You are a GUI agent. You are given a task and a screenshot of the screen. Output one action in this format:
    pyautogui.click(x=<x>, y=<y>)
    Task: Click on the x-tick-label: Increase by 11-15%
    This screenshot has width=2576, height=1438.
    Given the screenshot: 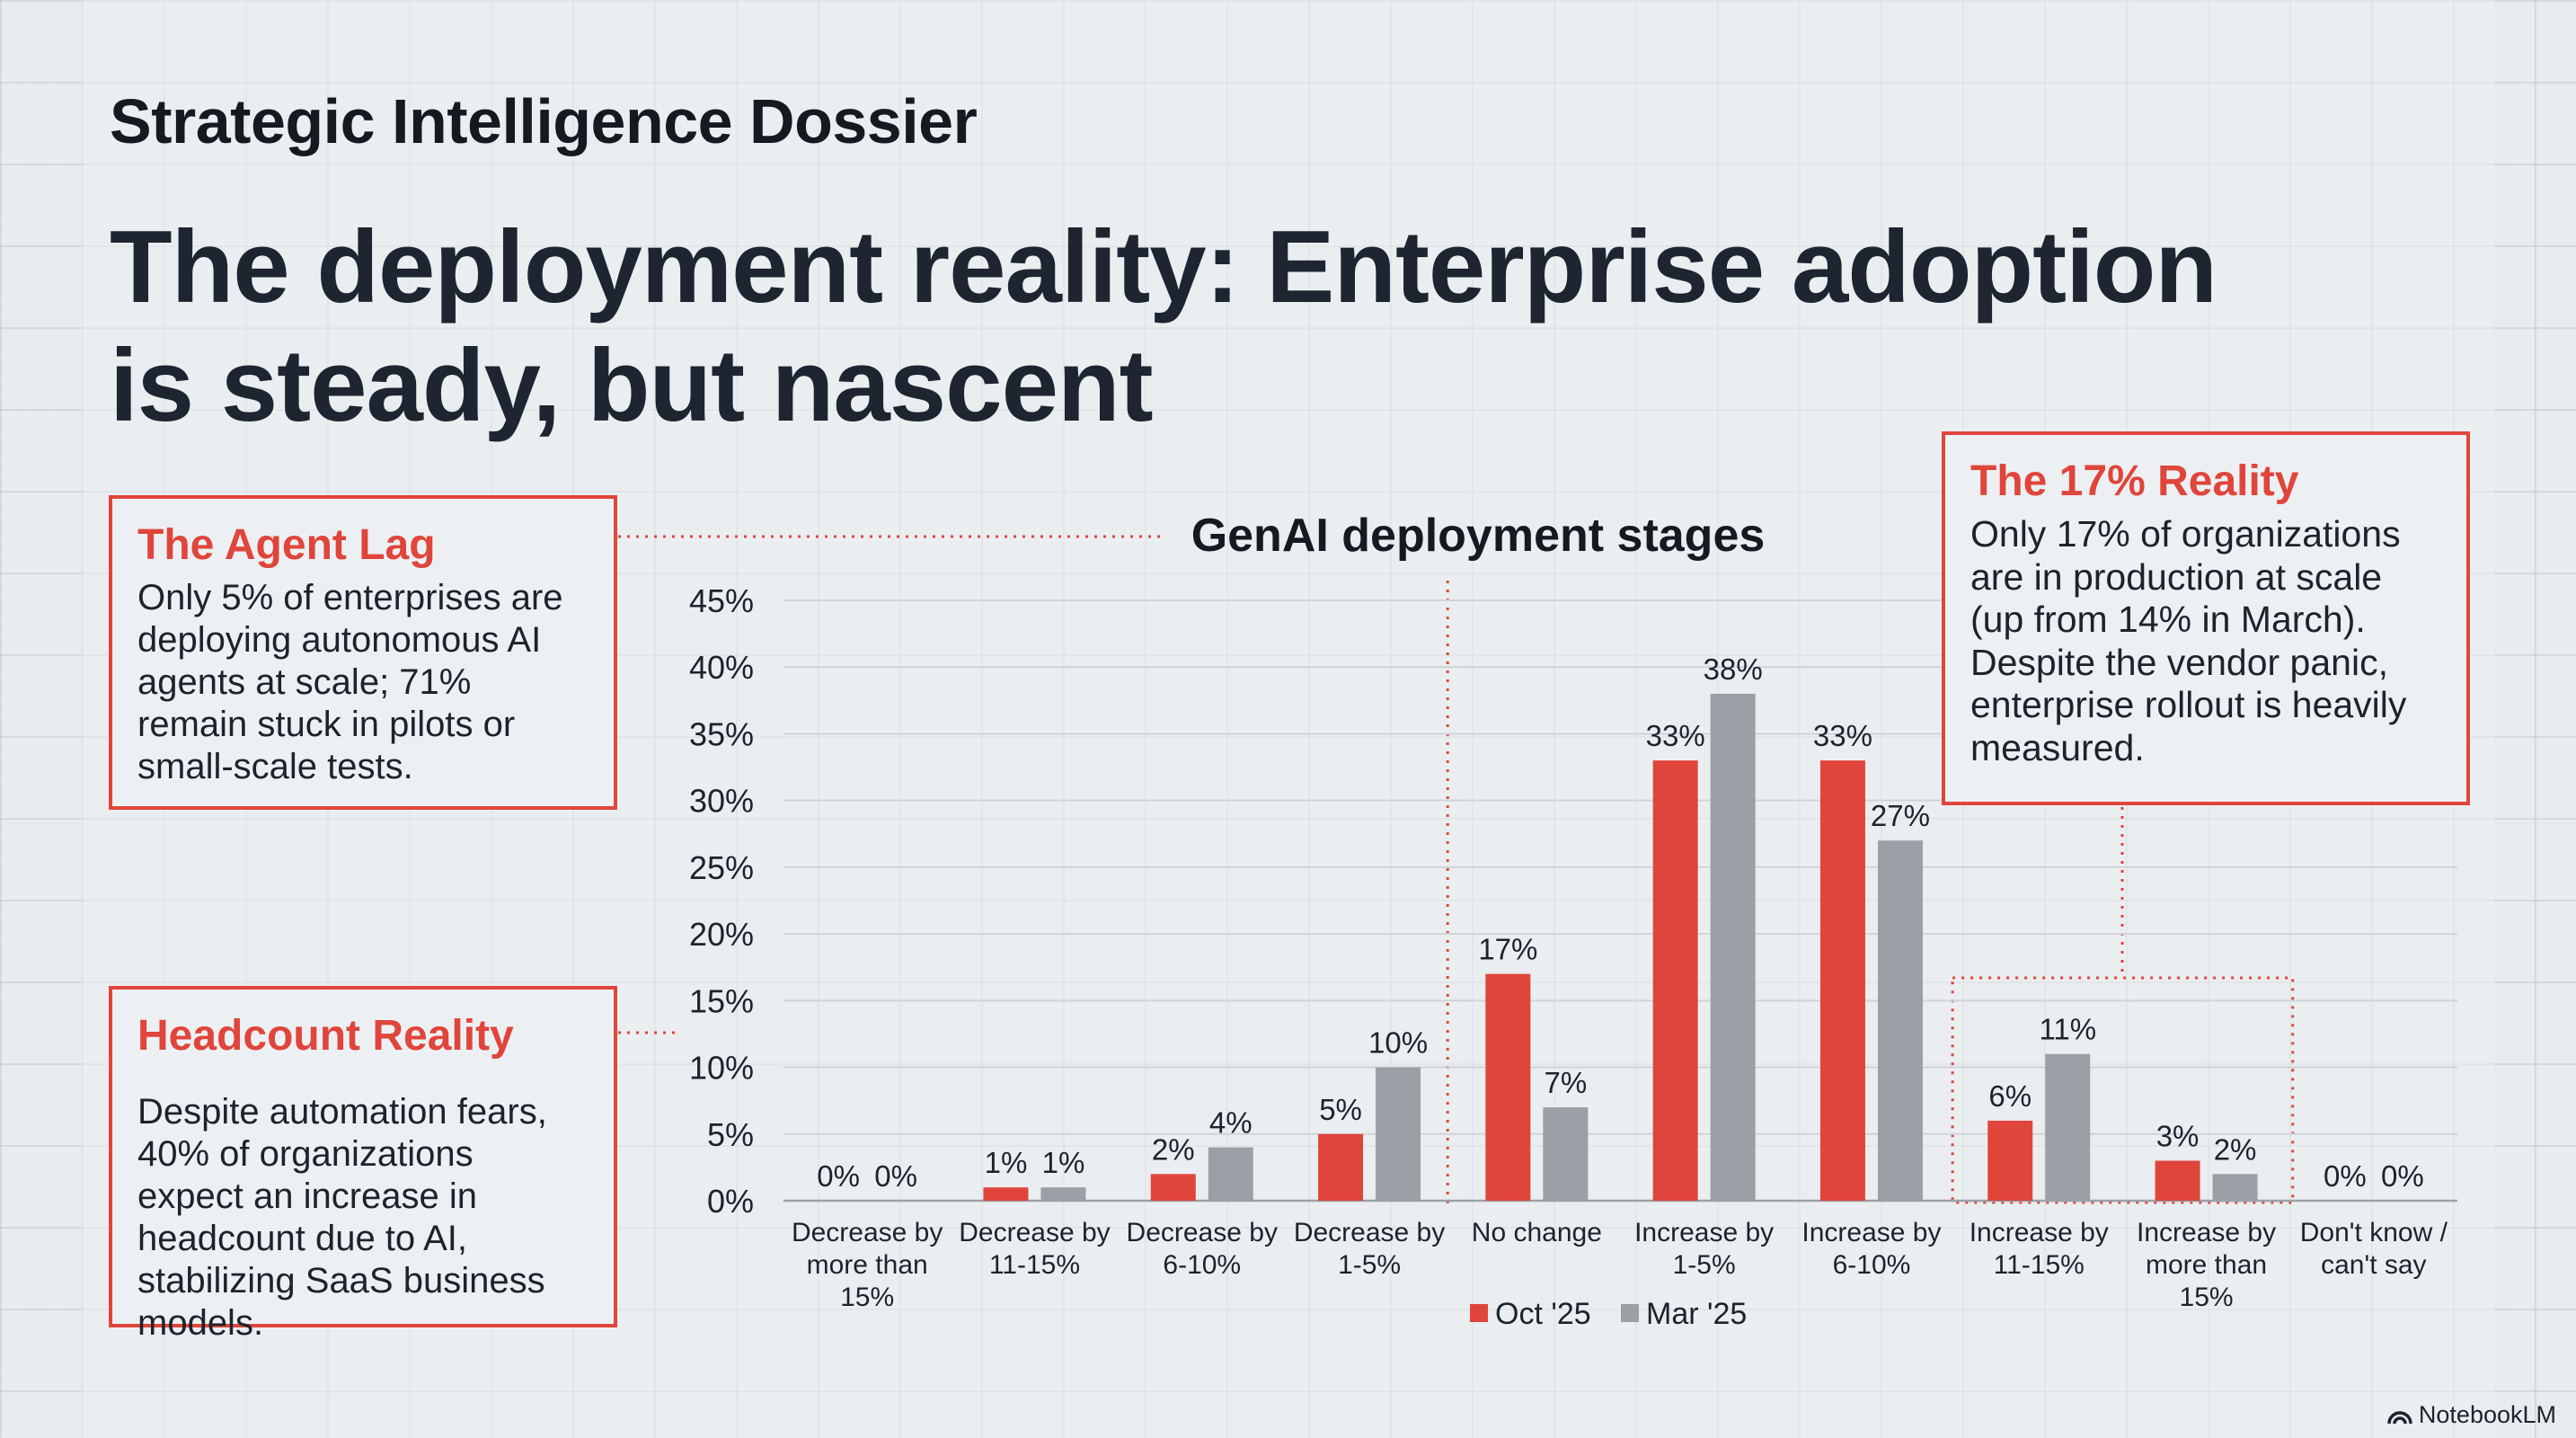 What is the action you would take?
    pyautogui.click(x=2039, y=1249)
    